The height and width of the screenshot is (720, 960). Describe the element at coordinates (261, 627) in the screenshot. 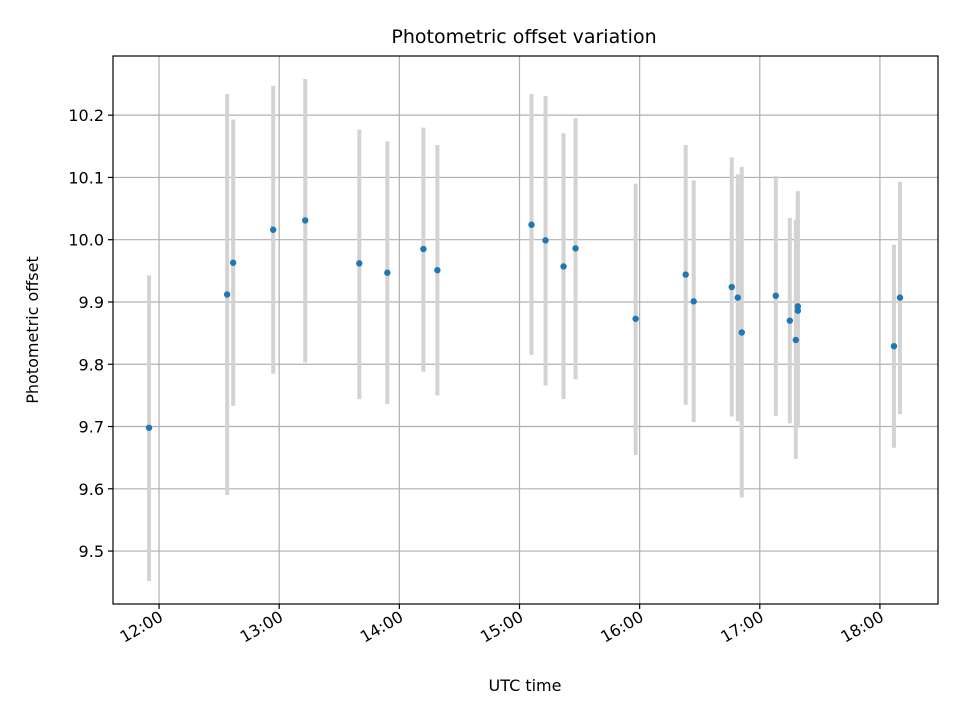

I see `x-tick-label: 13:00` at that location.